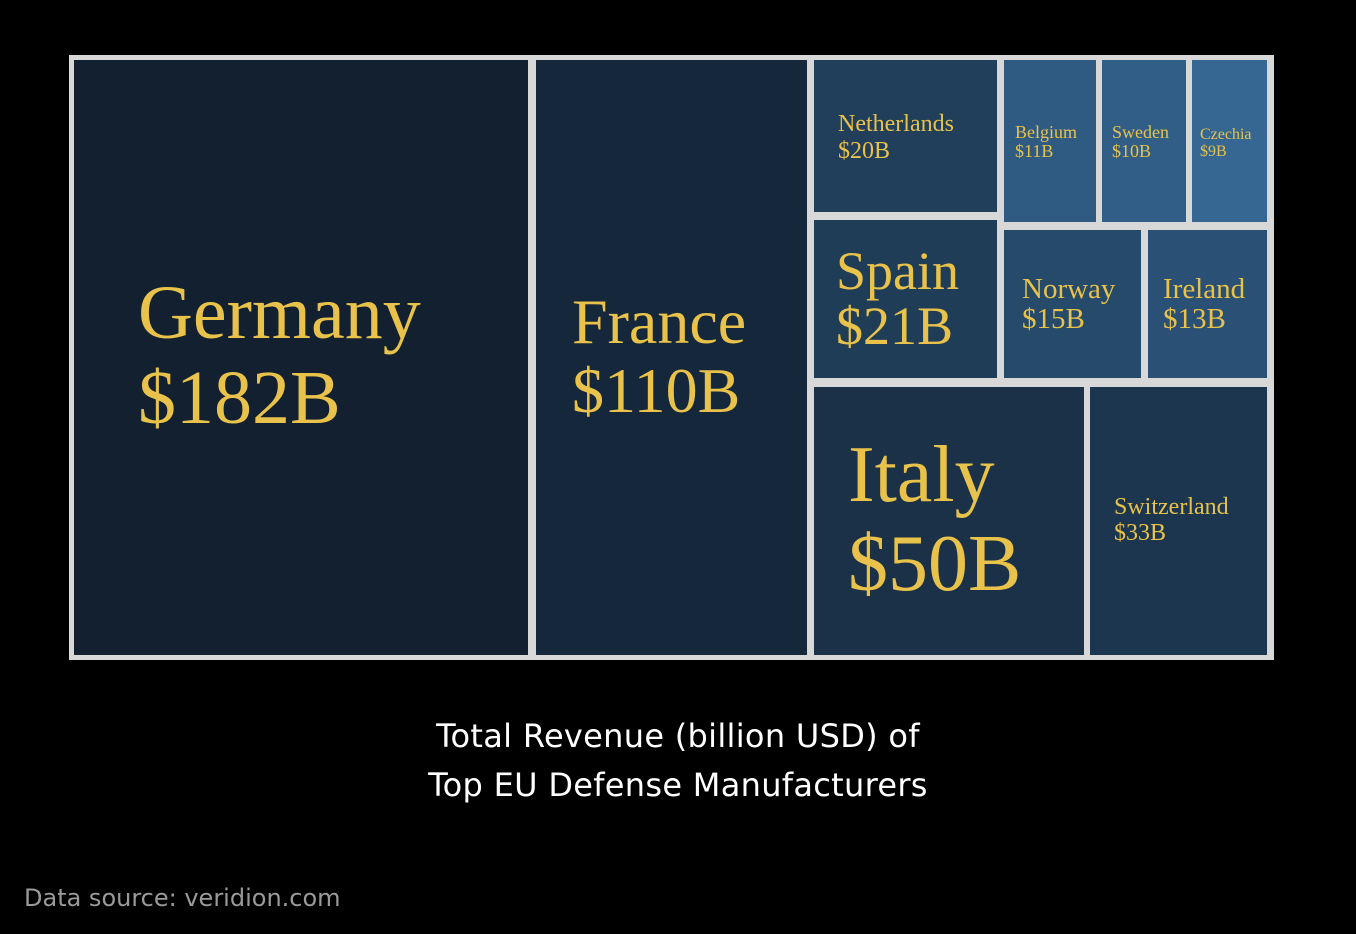 The image size is (1356, 934). I want to click on tile-france, so click(671, 357).